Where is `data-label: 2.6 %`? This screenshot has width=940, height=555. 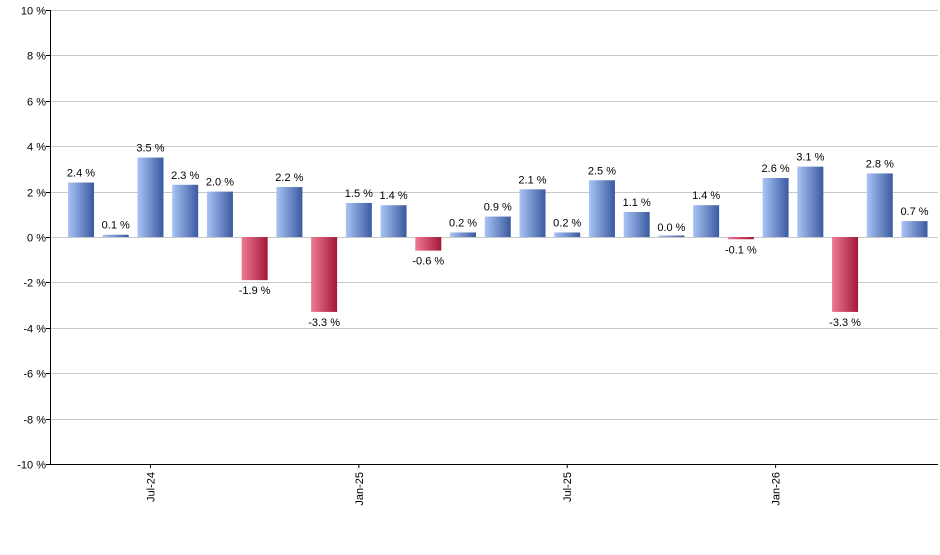 data-label: 2.6 % is located at coordinates (776, 169).